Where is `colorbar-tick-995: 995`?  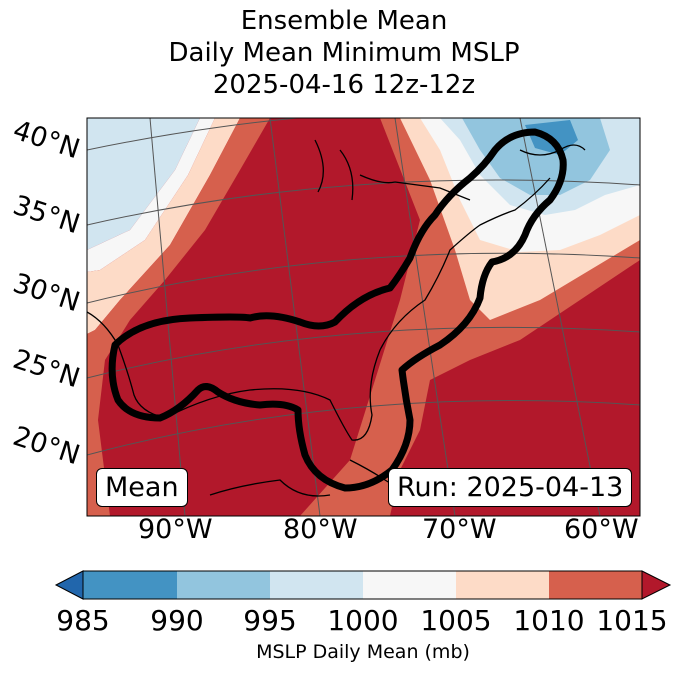
colorbar-tick-995: 995 is located at coordinates (270, 620).